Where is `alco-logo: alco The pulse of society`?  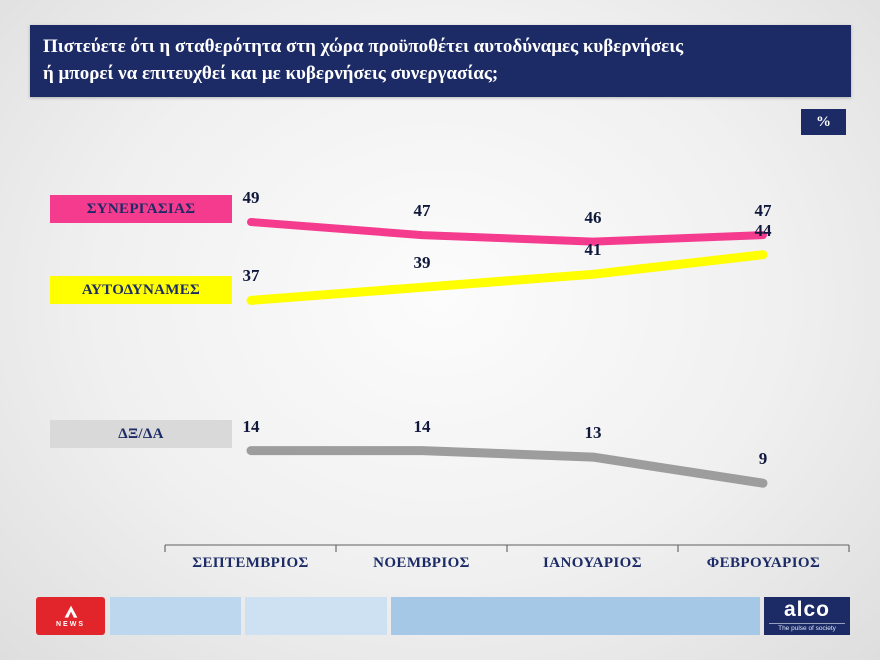
alco-logo: alco The pulse of society is located at coordinates (807, 616).